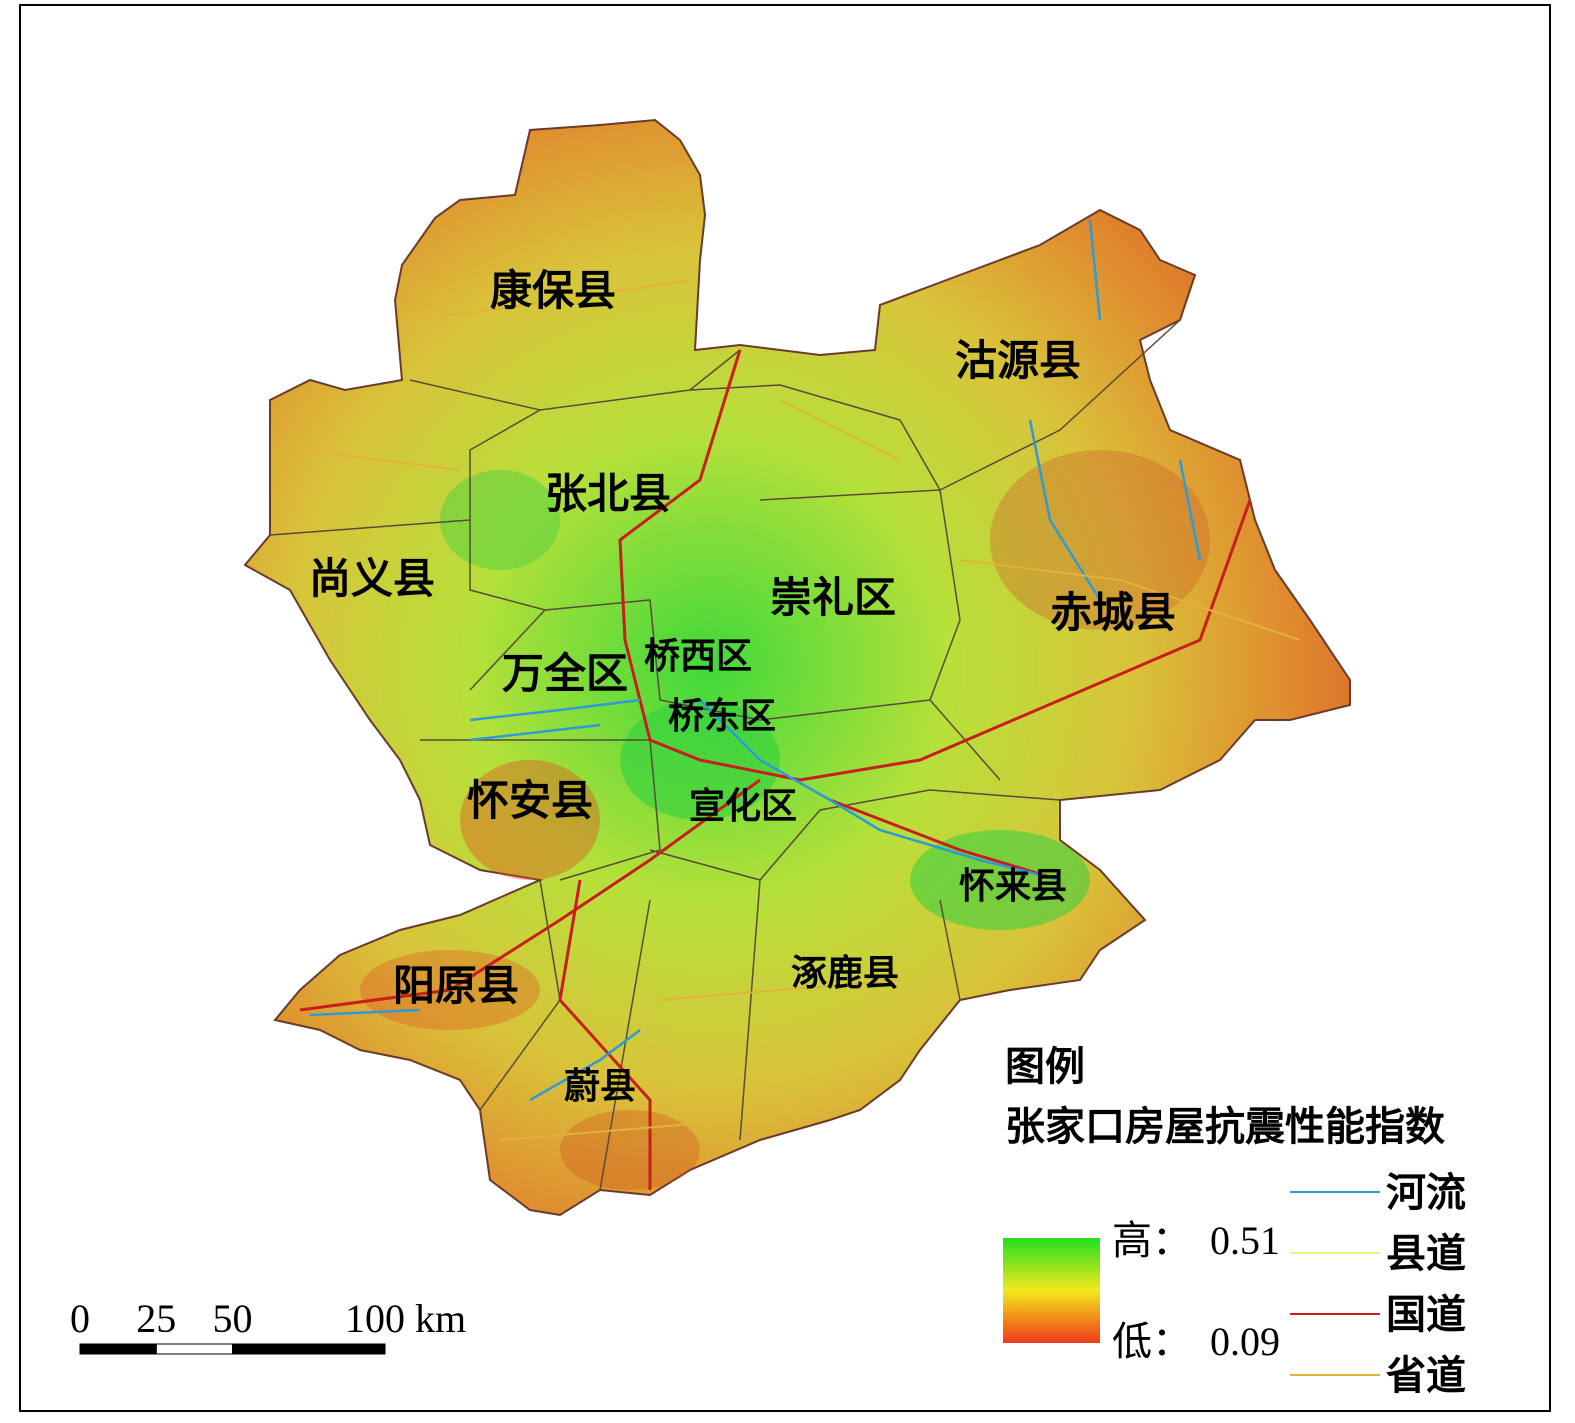  Describe the element at coordinates (440, 1318) in the screenshot. I see `scale-unit: km` at that location.